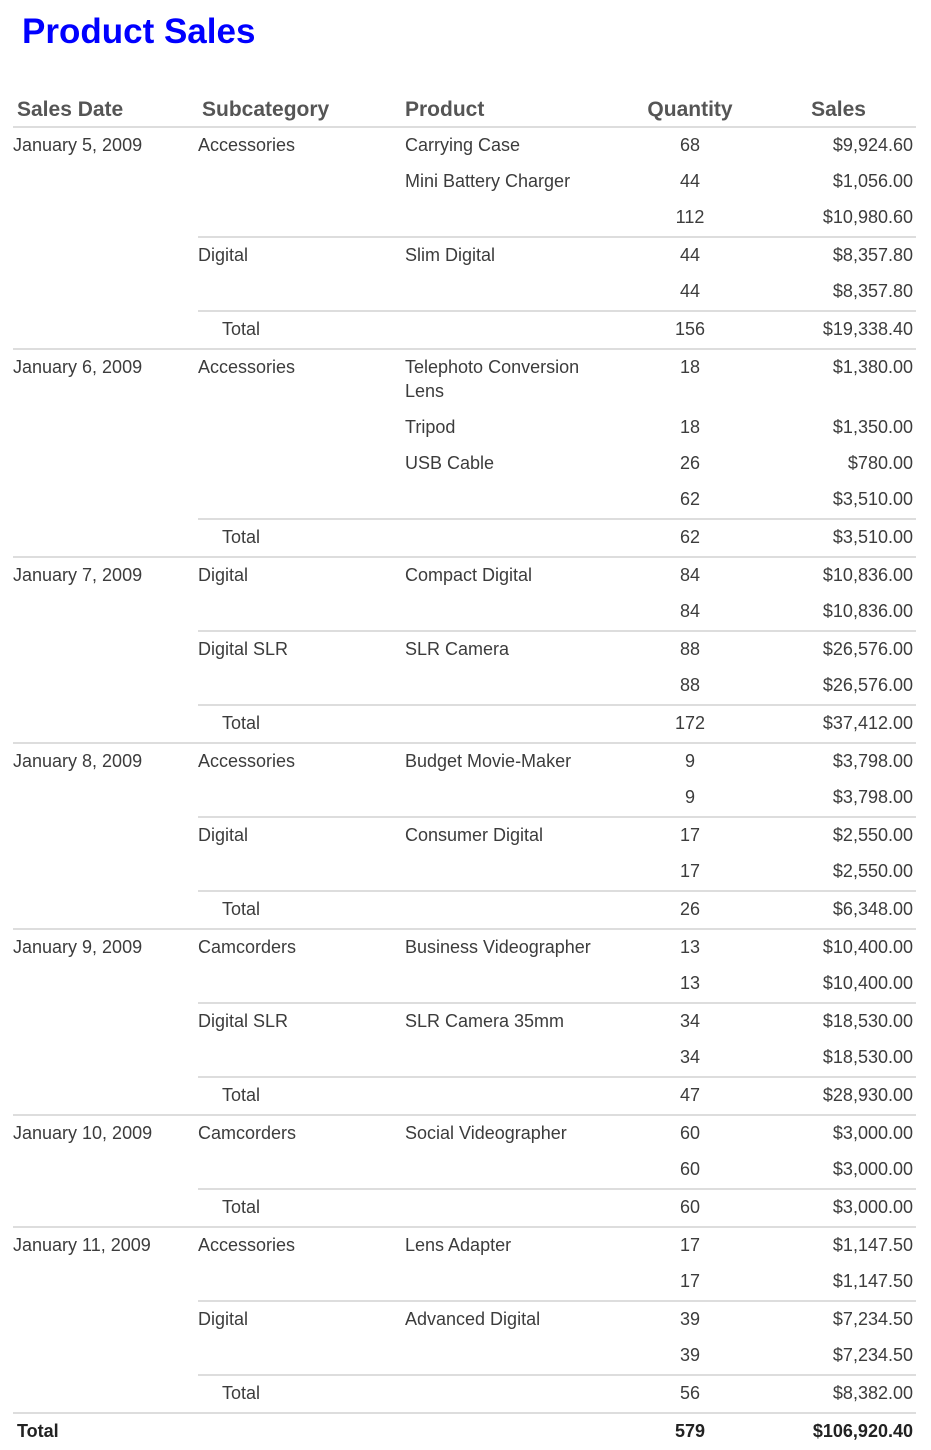 The image size is (931, 1450). What do you see at coordinates (658, 1170) in the screenshot?
I see `subtotal-row: 60 $3,000.00` at bounding box center [658, 1170].